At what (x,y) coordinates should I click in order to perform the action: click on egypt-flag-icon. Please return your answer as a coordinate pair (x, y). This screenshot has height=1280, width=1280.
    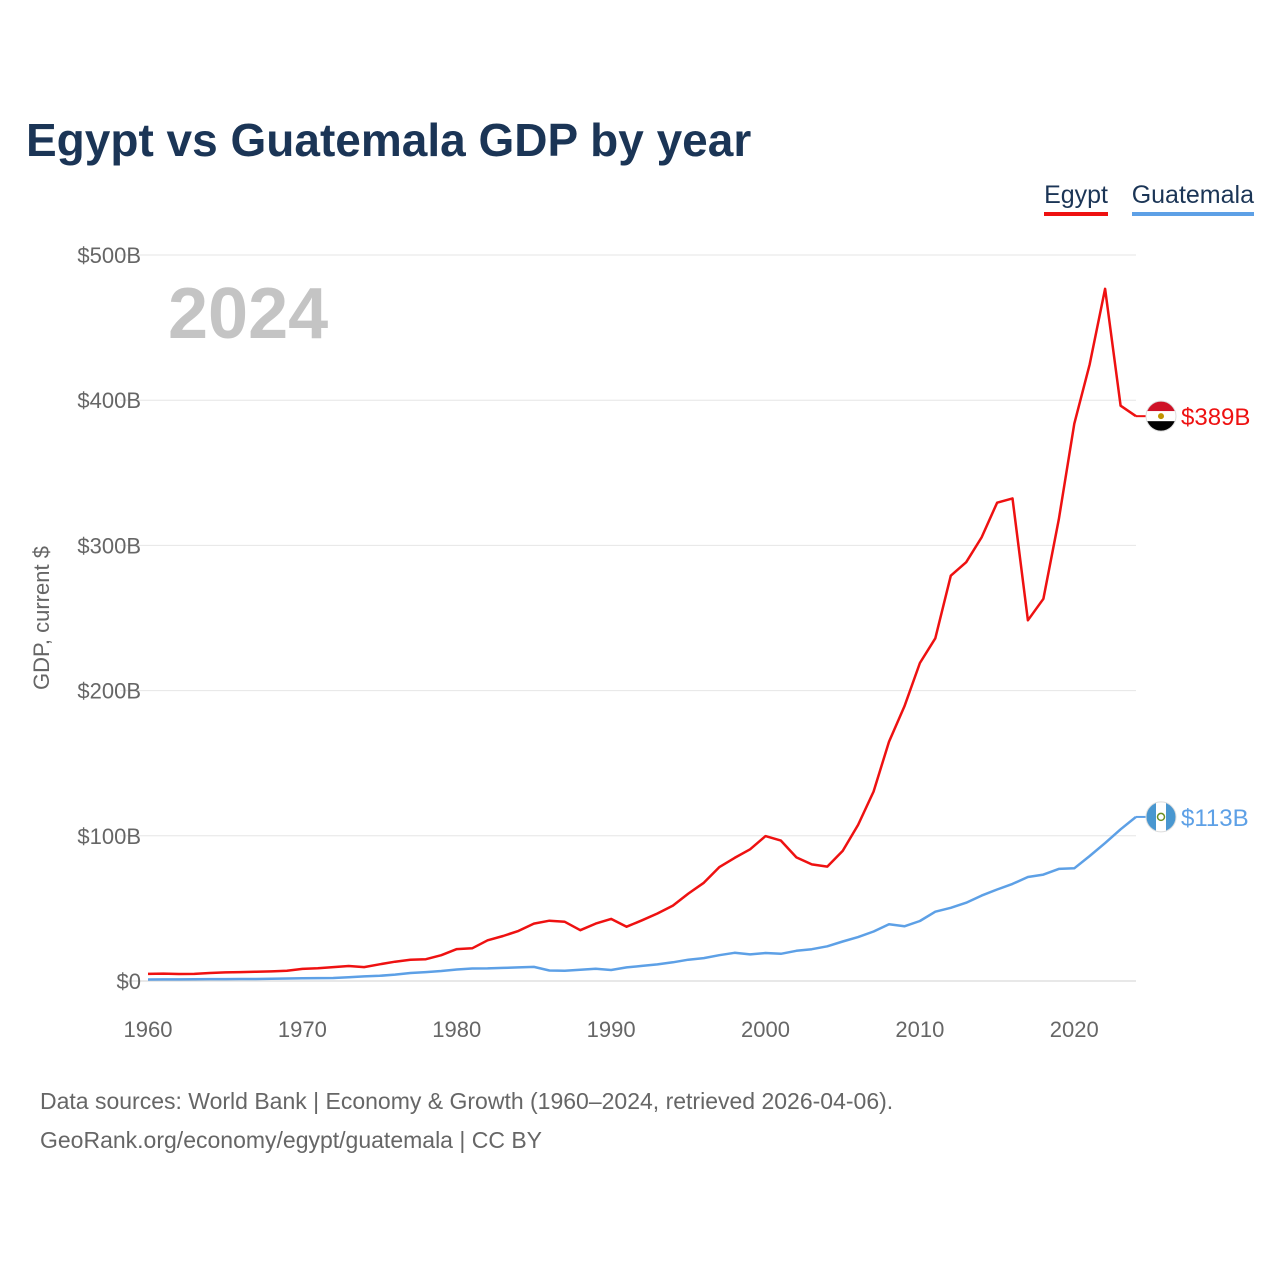
    Looking at the image, I should click on (1161, 416).